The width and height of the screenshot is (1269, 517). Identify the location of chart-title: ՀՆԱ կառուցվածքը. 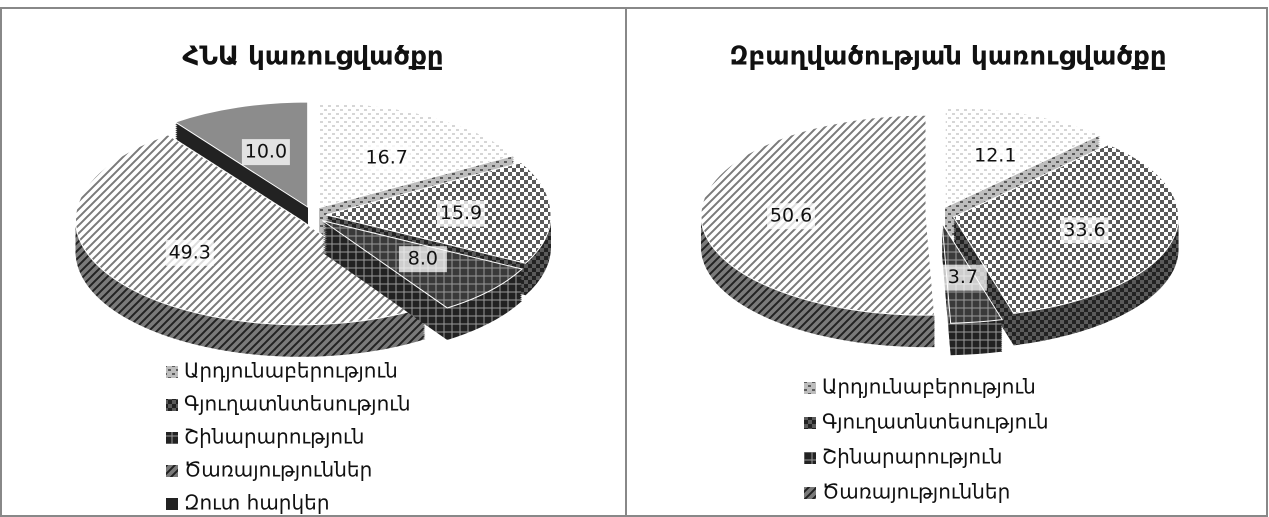
(312, 57).